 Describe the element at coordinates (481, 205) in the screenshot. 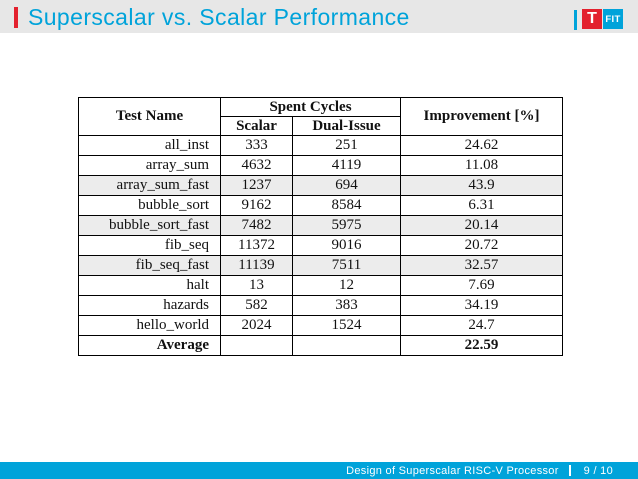

I see `cell-improvement: 6.31` at that location.